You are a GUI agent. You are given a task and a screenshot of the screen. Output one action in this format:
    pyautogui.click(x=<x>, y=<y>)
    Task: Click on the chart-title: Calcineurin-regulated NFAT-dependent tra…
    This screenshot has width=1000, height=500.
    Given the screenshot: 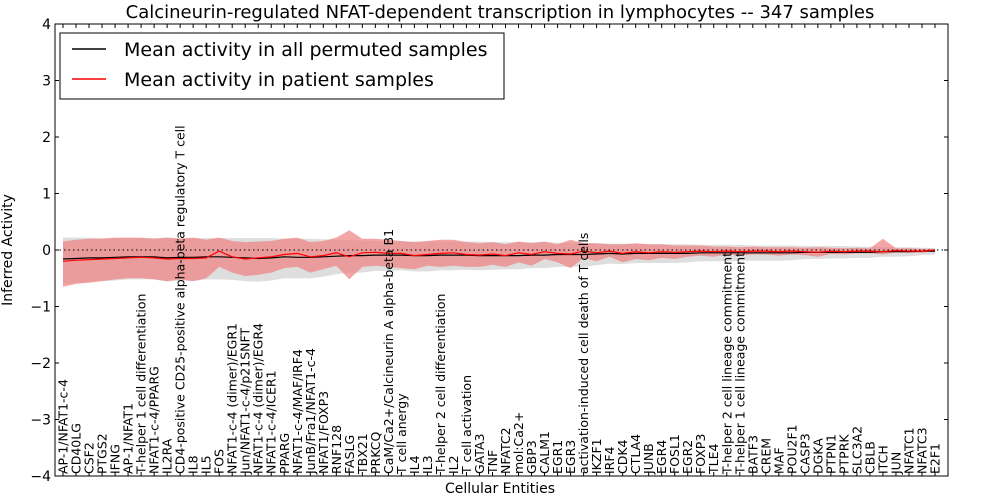 What is the action you would take?
    pyautogui.click(x=500, y=12)
    